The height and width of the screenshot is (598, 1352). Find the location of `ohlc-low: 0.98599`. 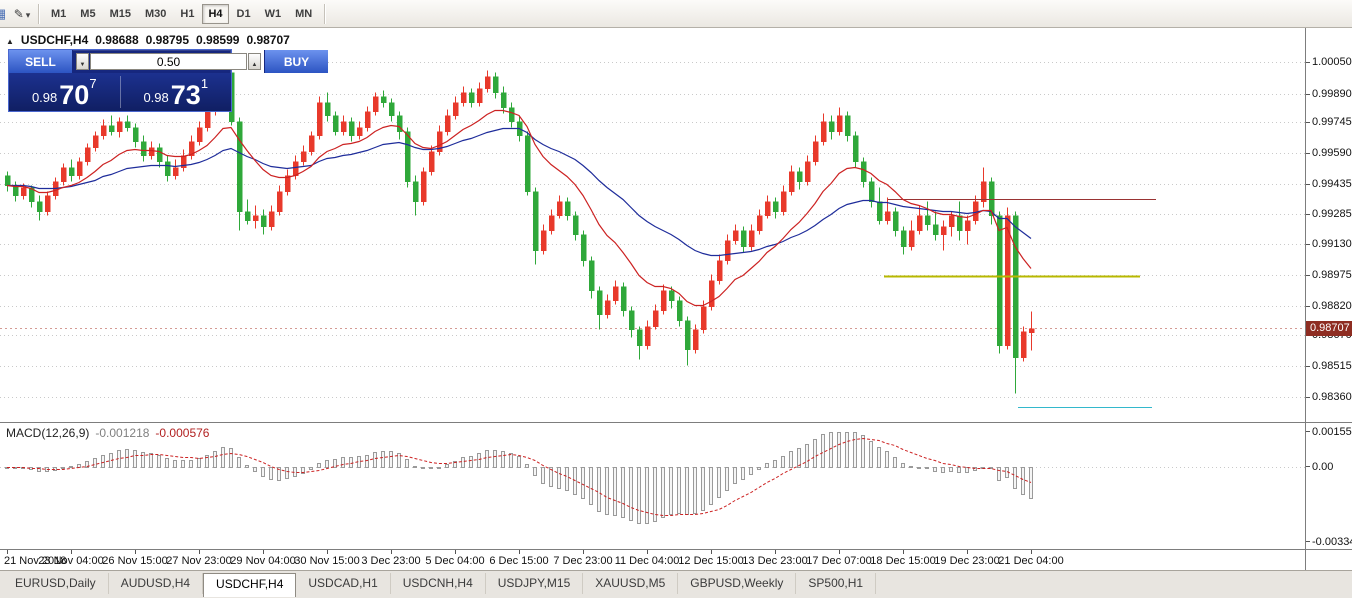

ohlc-low: 0.98599 is located at coordinates (218, 40).